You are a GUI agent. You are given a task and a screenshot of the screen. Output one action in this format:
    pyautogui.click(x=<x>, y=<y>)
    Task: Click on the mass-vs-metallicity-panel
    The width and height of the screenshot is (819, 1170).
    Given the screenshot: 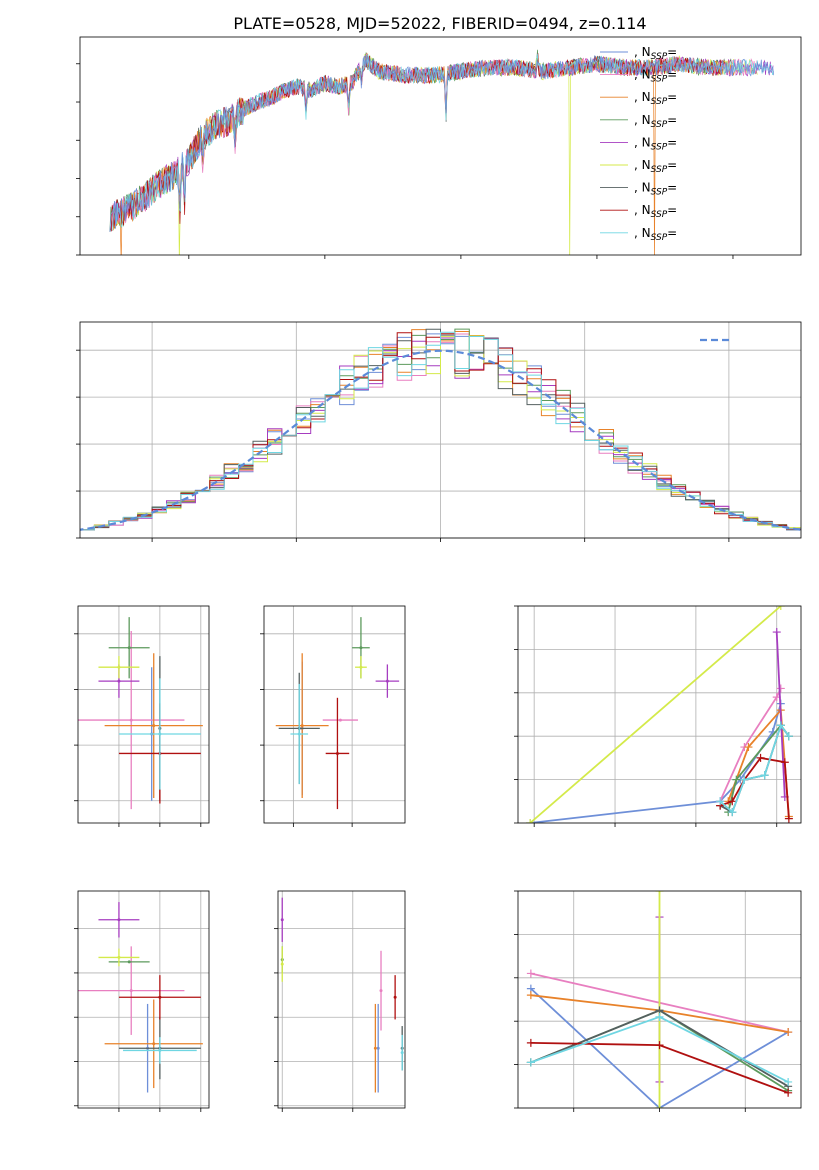 What is the action you would take?
    pyautogui.click(x=142, y=1001)
    